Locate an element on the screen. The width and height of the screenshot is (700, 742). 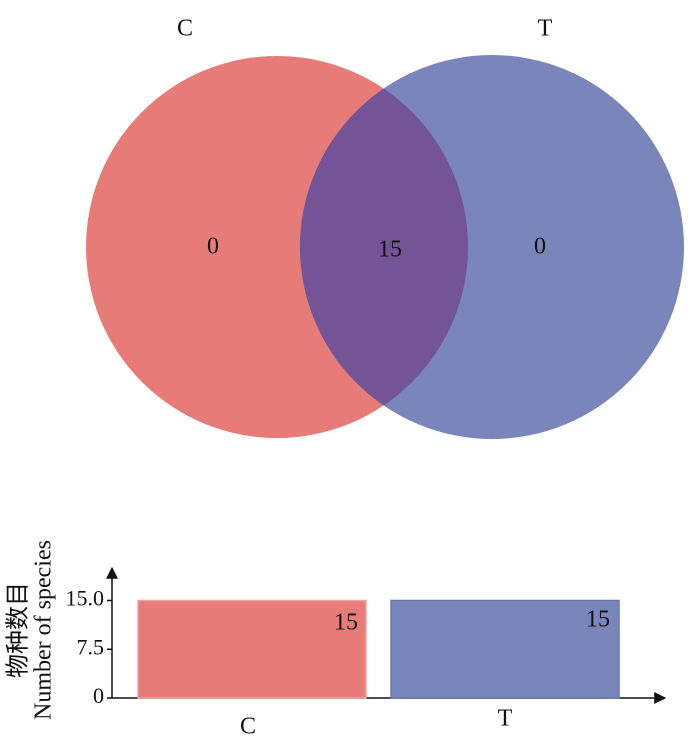
x-tick-label: C is located at coordinates (248, 727).